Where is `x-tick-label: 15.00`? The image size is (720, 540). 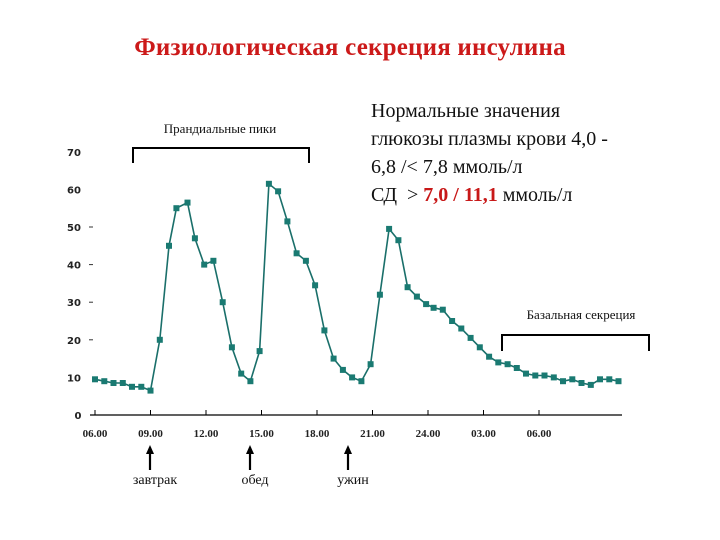
x-tick-label: 15.00 is located at coordinates (261, 434).